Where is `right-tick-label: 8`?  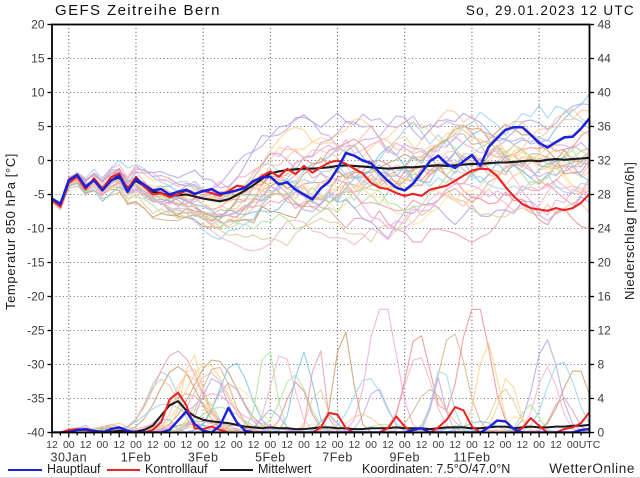 right-tick-label: 8 is located at coordinates (601, 365).